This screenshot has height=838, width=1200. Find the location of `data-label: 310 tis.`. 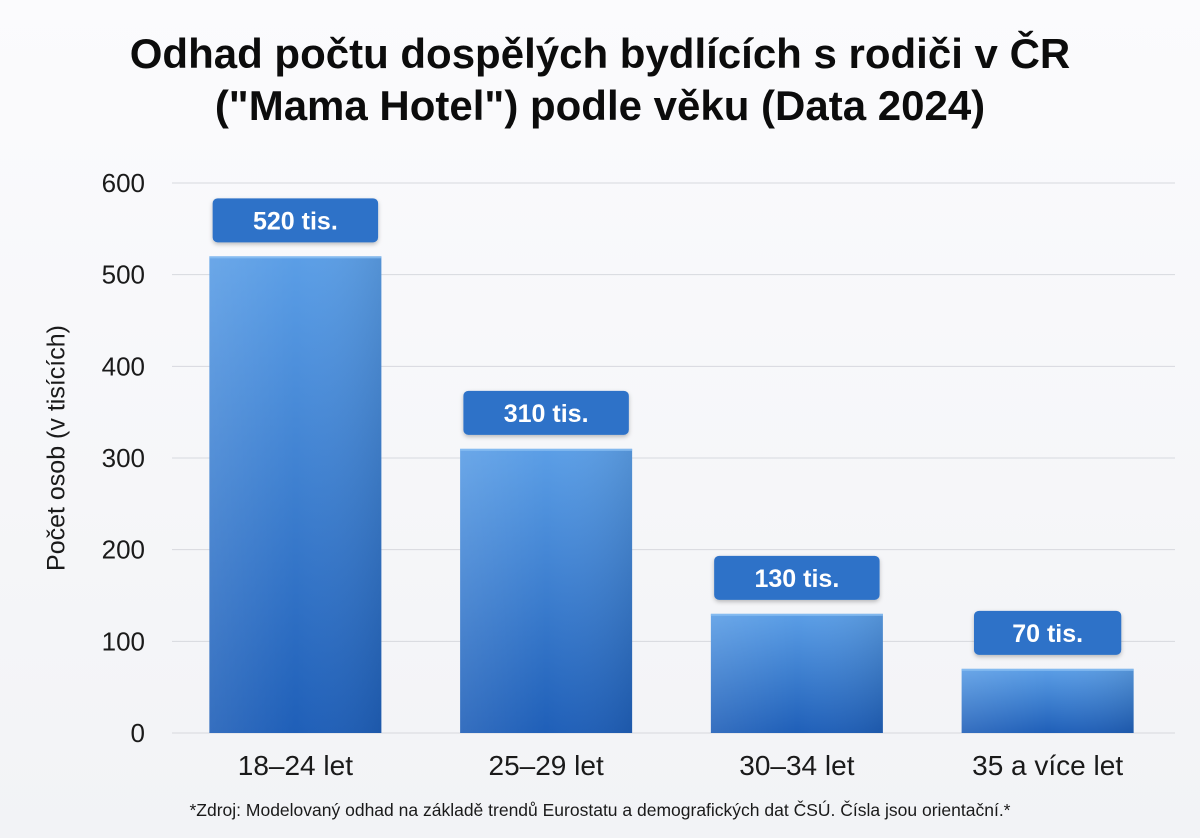

data-label: 310 tis. is located at coordinates (546, 412).